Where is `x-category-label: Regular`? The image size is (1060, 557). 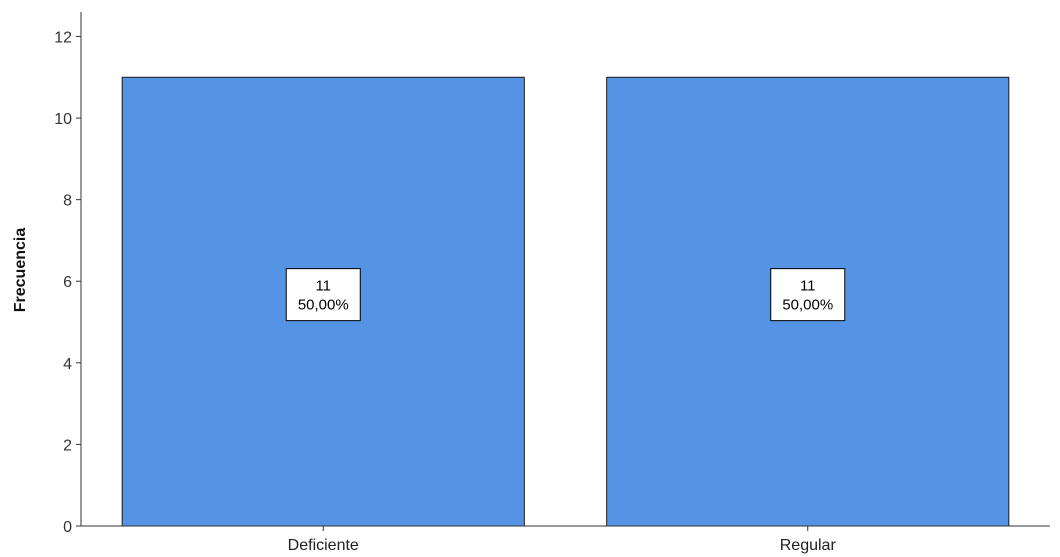 x-category-label: Regular is located at coordinates (808, 545).